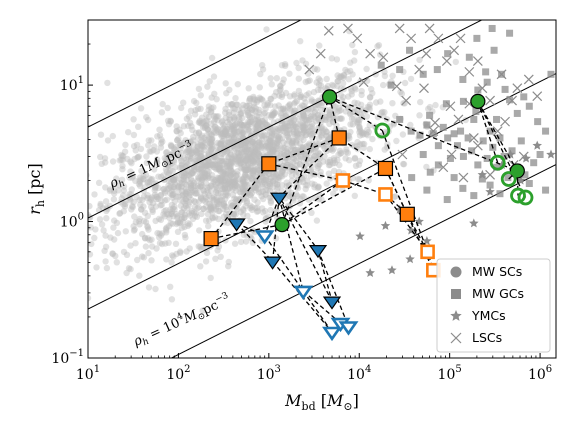  I want to click on track-connection, so click(312, 202).